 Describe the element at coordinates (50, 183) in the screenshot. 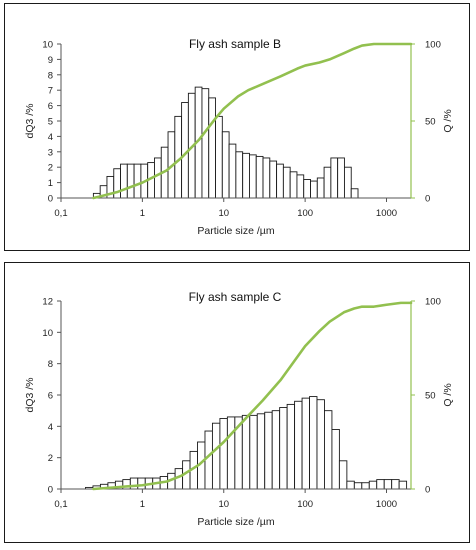

I see `left-tick-label: 1` at that location.